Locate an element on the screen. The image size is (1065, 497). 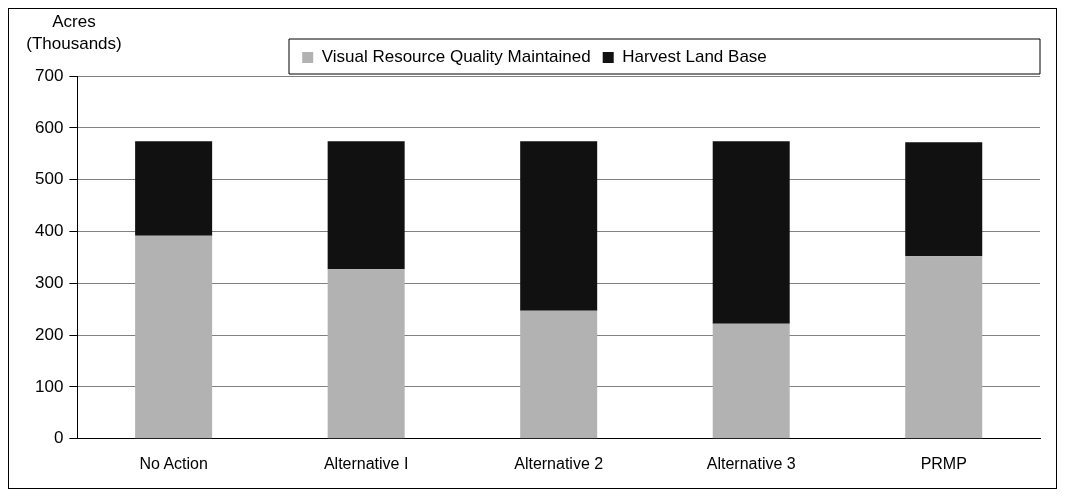
y-tick-label: 300 is located at coordinates (49, 282).